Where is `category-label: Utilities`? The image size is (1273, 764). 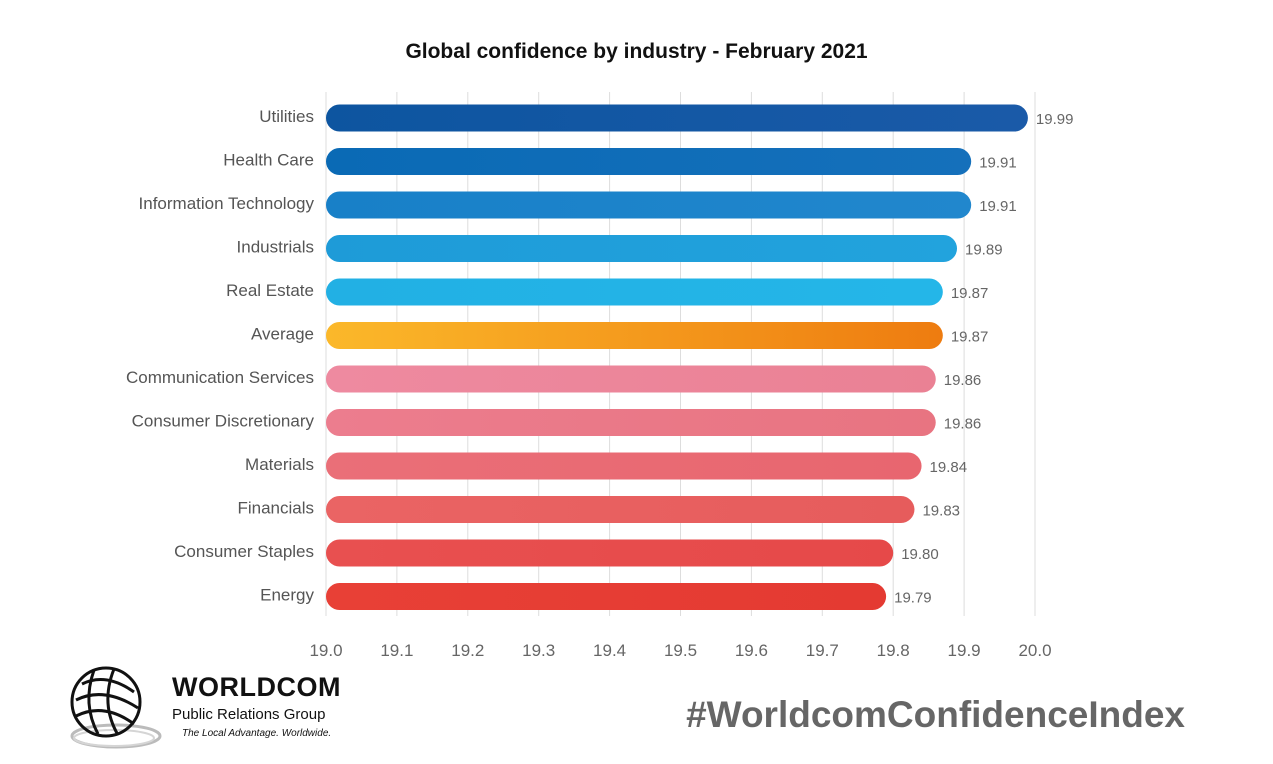 category-label: Utilities is located at coordinates (286, 116).